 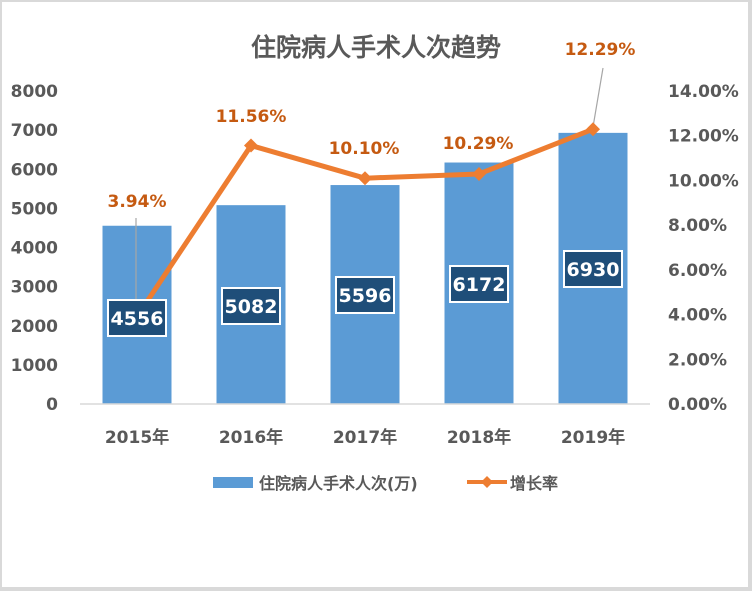 What do you see at coordinates (697, 226) in the screenshot?
I see `y-right-tick-label: 8.00%` at bounding box center [697, 226].